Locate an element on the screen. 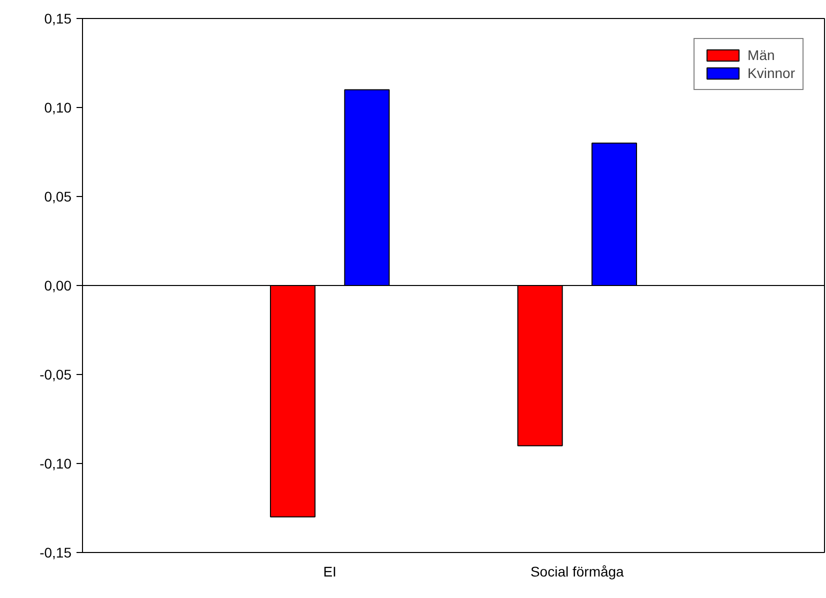  y-tick-label: -0,05 is located at coordinates (56, 374).